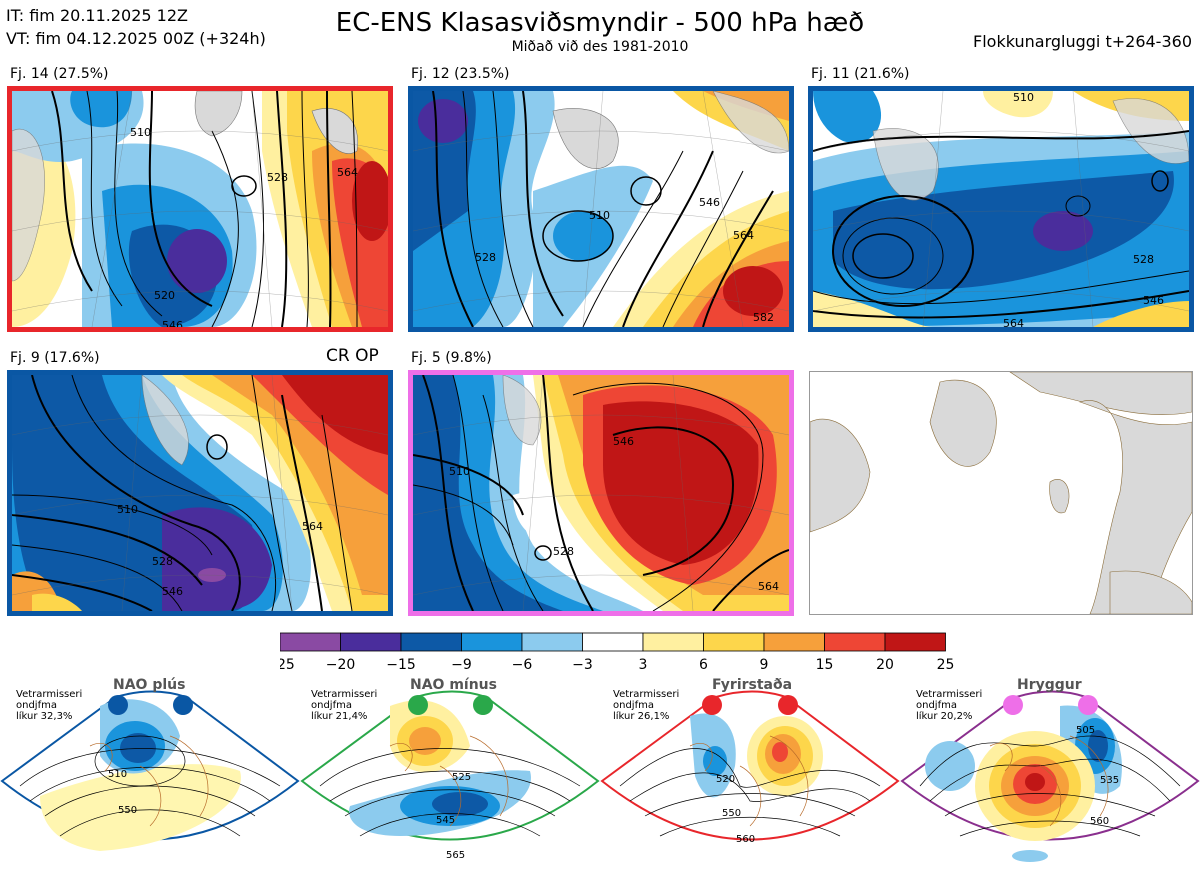 The height and width of the screenshot is (871, 1200). I want to click on regime-contour-label: 510, so click(117, 774).